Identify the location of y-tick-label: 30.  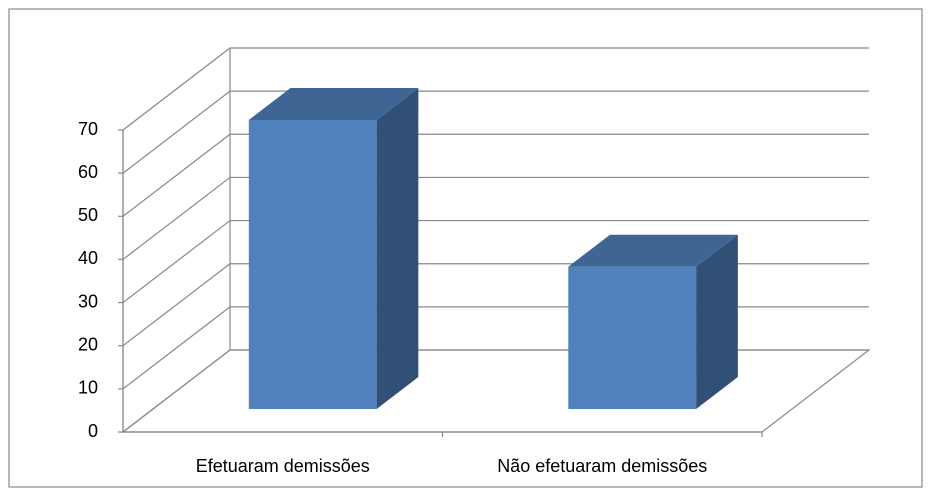
(88, 301).